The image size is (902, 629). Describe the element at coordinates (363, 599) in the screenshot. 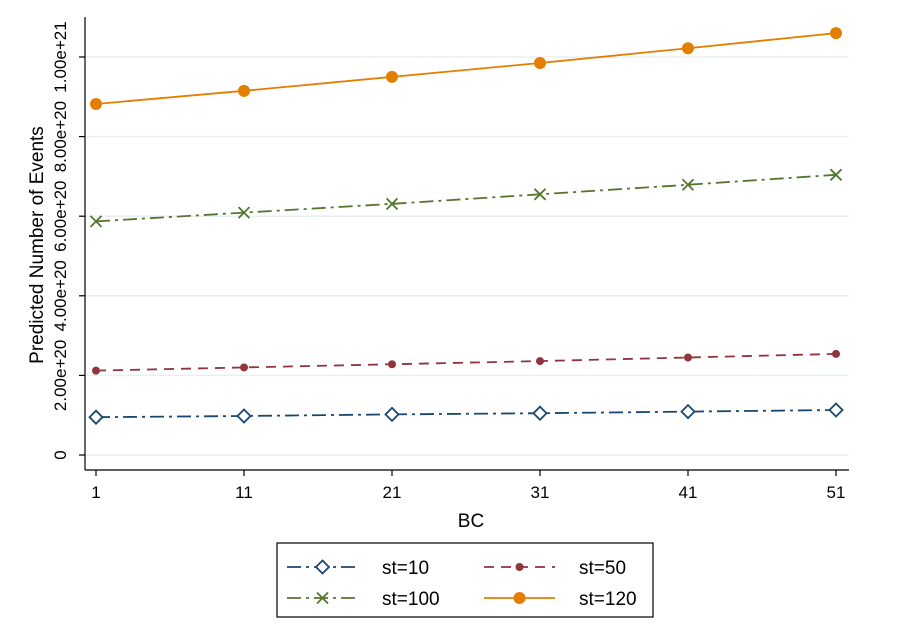

I see `legend-item: st=100` at that location.